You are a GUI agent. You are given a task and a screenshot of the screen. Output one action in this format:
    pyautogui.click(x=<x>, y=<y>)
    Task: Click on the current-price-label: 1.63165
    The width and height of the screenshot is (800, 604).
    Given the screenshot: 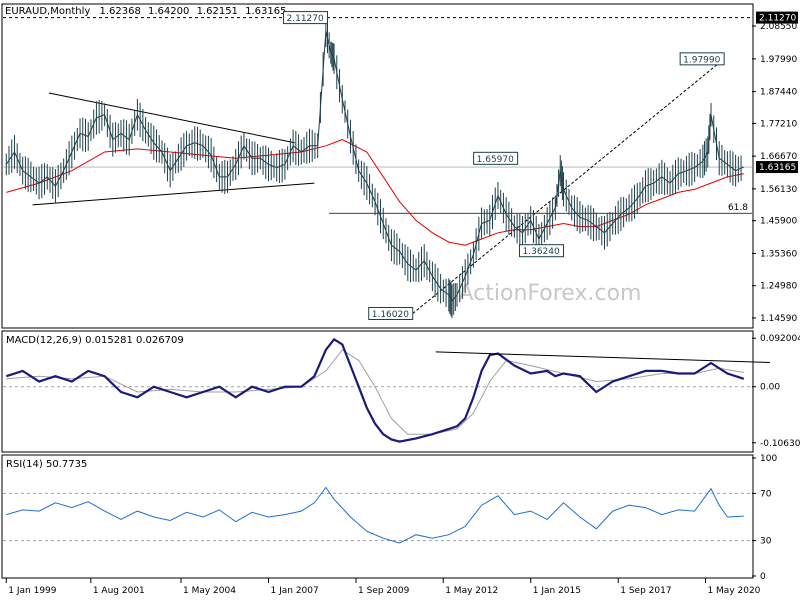 What is the action you would take?
    pyautogui.click(x=777, y=168)
    